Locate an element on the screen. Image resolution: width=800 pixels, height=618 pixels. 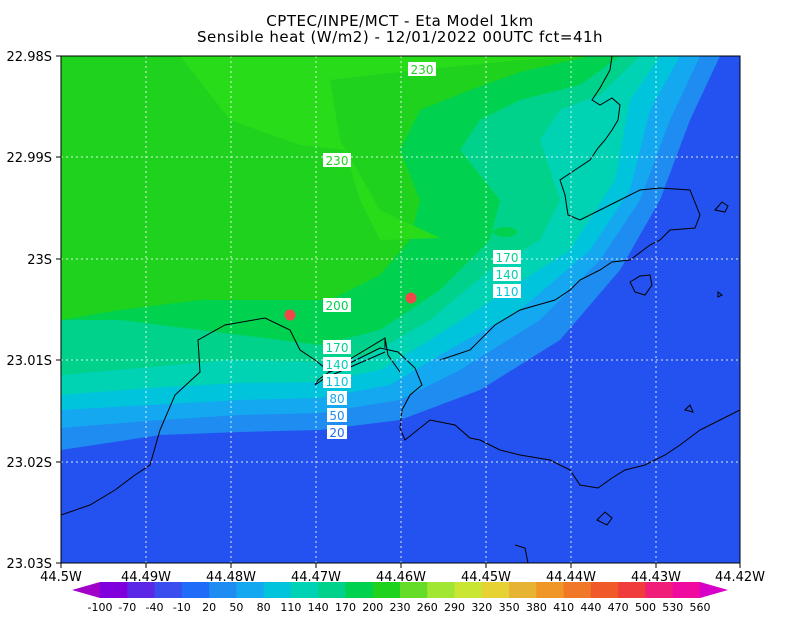
contour-label: 50 is located at coordinates (336, 416).